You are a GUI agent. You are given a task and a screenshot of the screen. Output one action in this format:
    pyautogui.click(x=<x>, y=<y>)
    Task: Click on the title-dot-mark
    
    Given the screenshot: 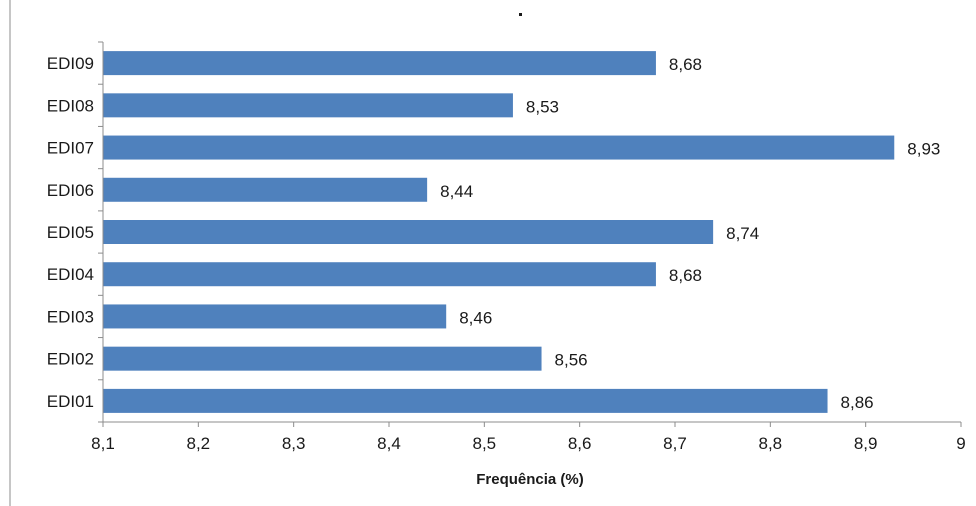 What is the action you would take?
    pyautogui.click(x=520, y=14)
    